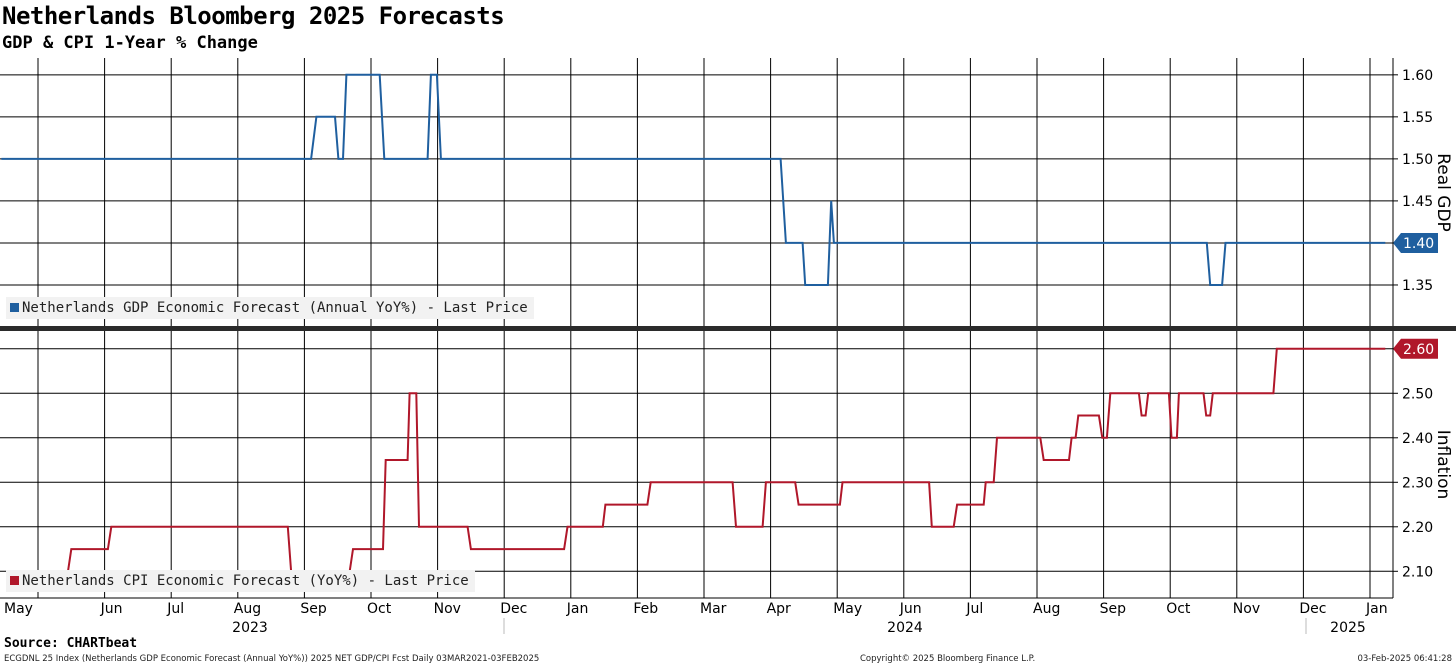 This screenshot has width=1456, height=665. What do you see at coordinates (1417, 394) in the screenshot?
I see `cpi-y-tick-label: 2.50` at bounding box center [1417, 394].